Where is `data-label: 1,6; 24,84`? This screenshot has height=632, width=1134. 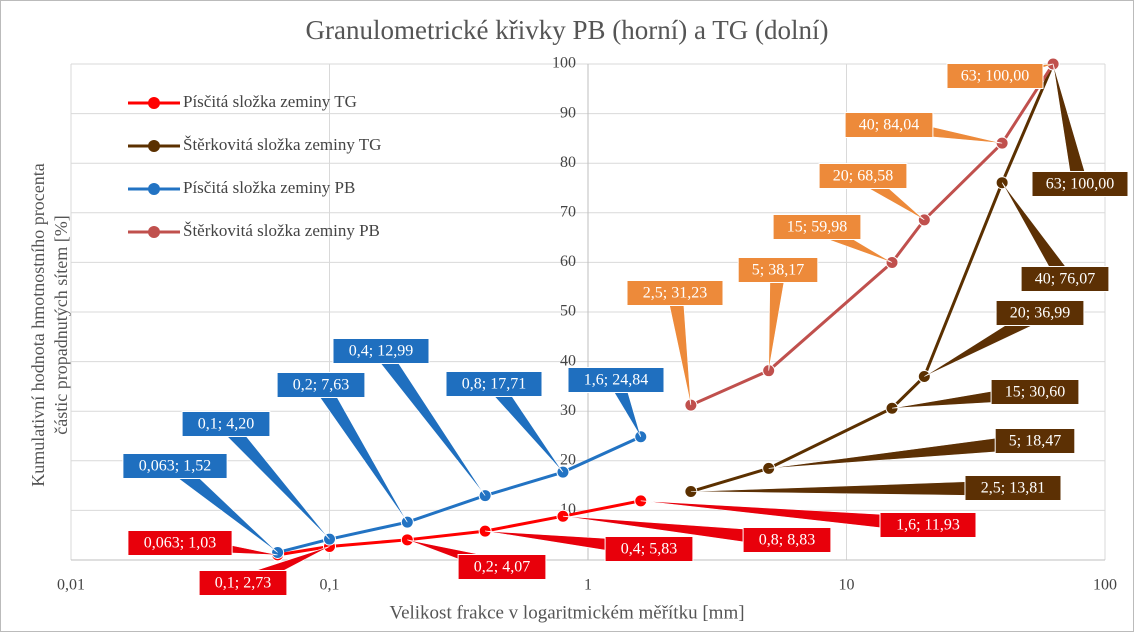
data-label: 1,6; 24,84 is located at coordinates (616, 380).